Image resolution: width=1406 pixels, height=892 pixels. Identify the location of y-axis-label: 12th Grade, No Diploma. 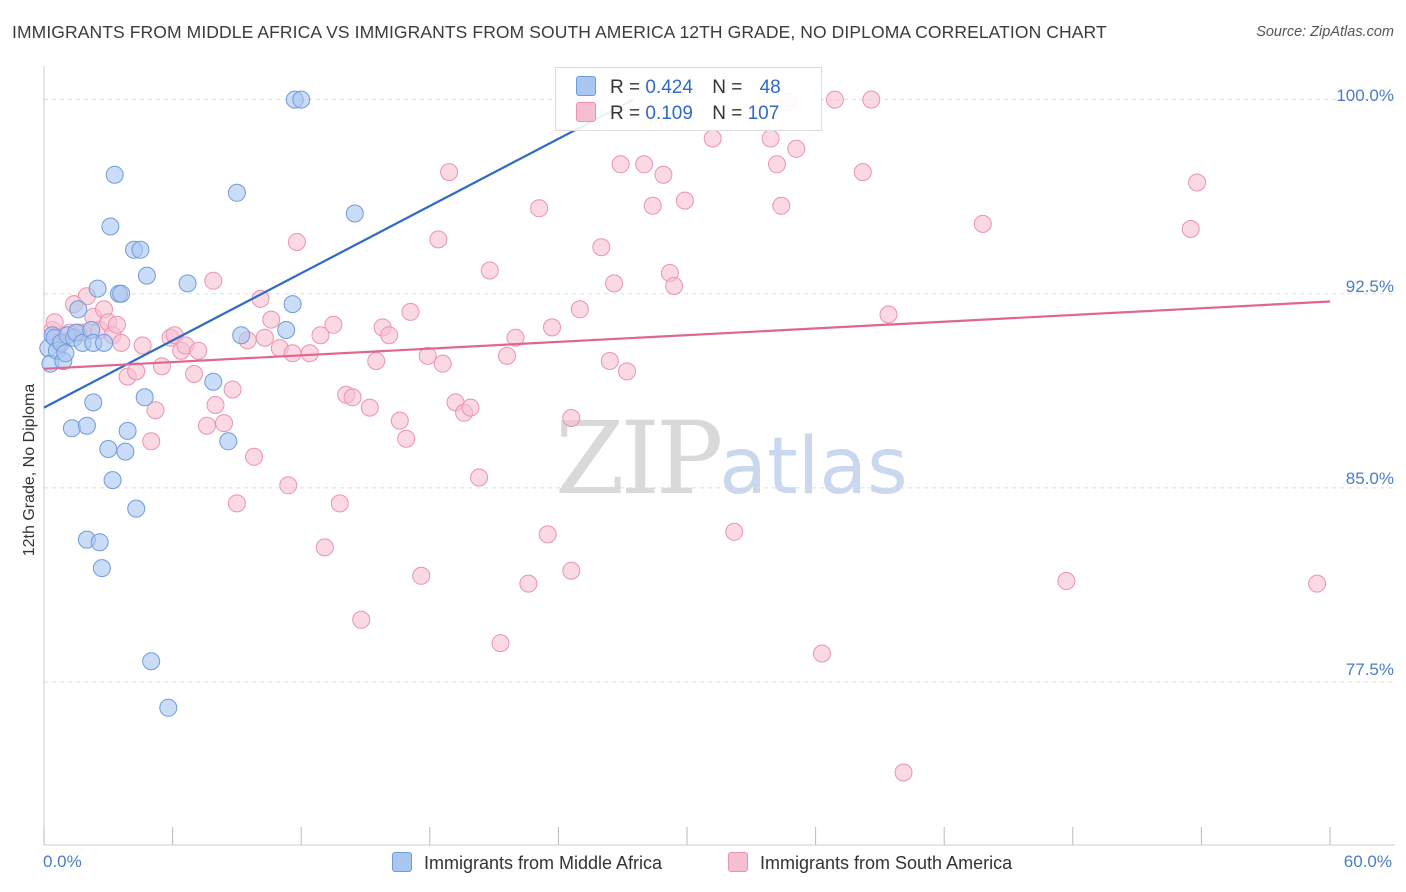
(29, 470).